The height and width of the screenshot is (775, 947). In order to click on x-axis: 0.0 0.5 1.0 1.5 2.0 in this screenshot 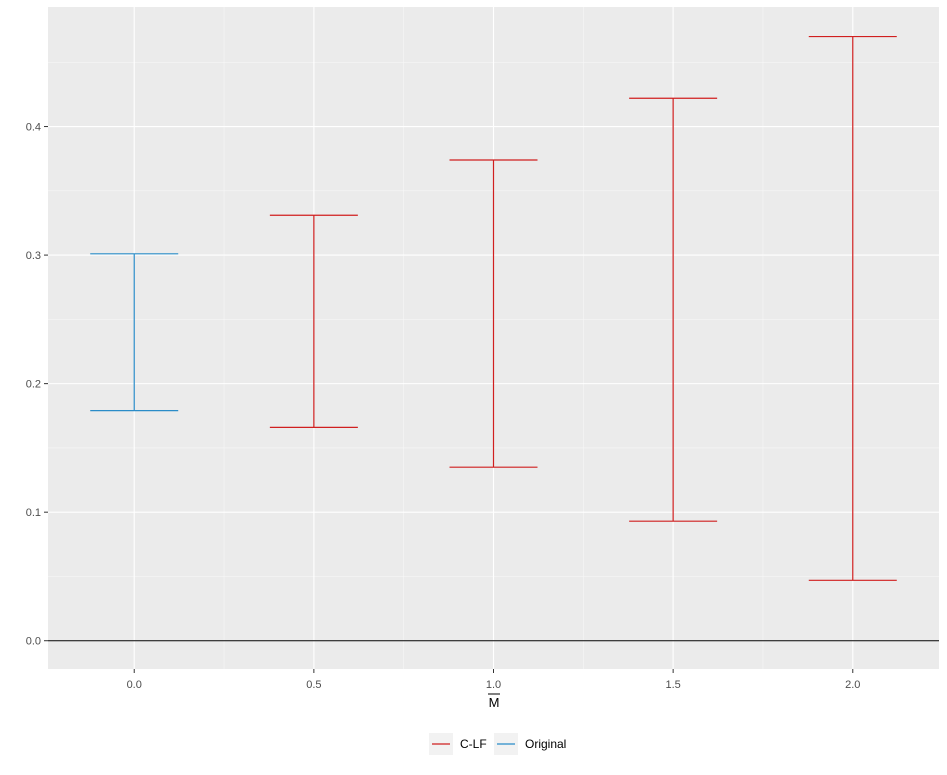, I will do `click(493, 680)`.